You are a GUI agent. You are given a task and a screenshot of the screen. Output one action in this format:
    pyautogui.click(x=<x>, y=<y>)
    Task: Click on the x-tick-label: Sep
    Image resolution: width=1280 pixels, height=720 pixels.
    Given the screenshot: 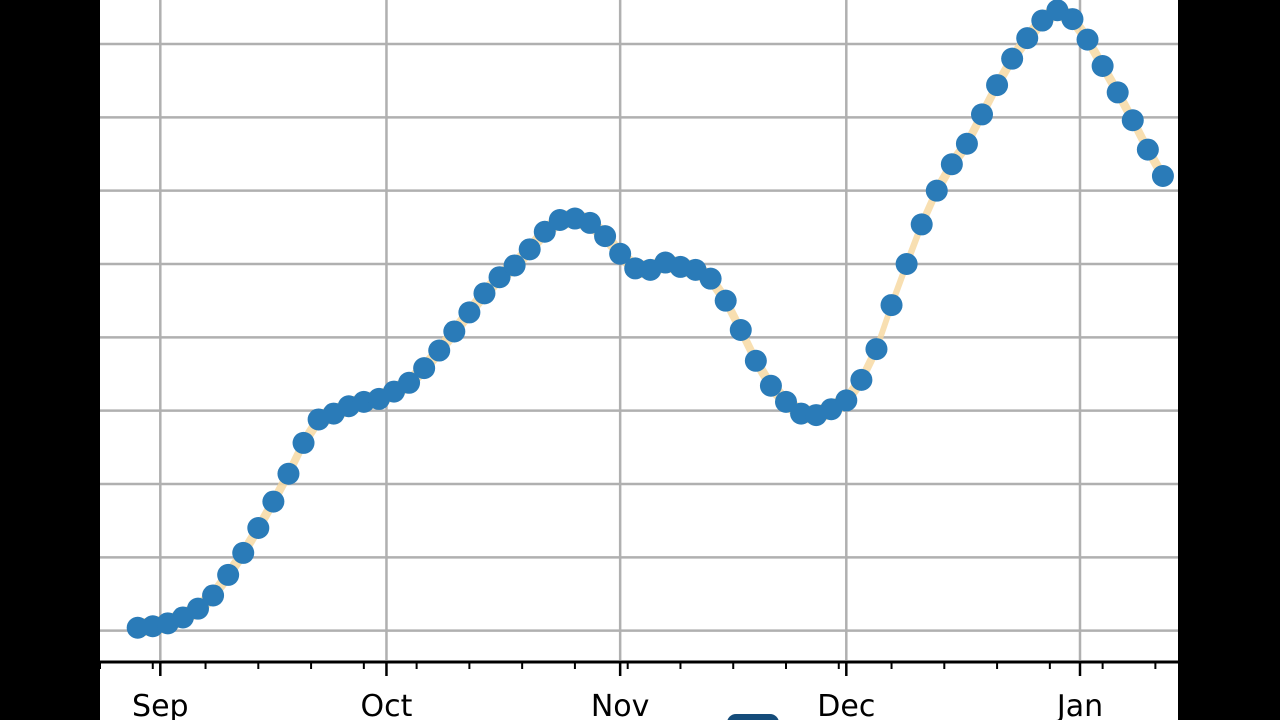 What is the action you would take?
    pyautogui.click(x=160, y=704)
    